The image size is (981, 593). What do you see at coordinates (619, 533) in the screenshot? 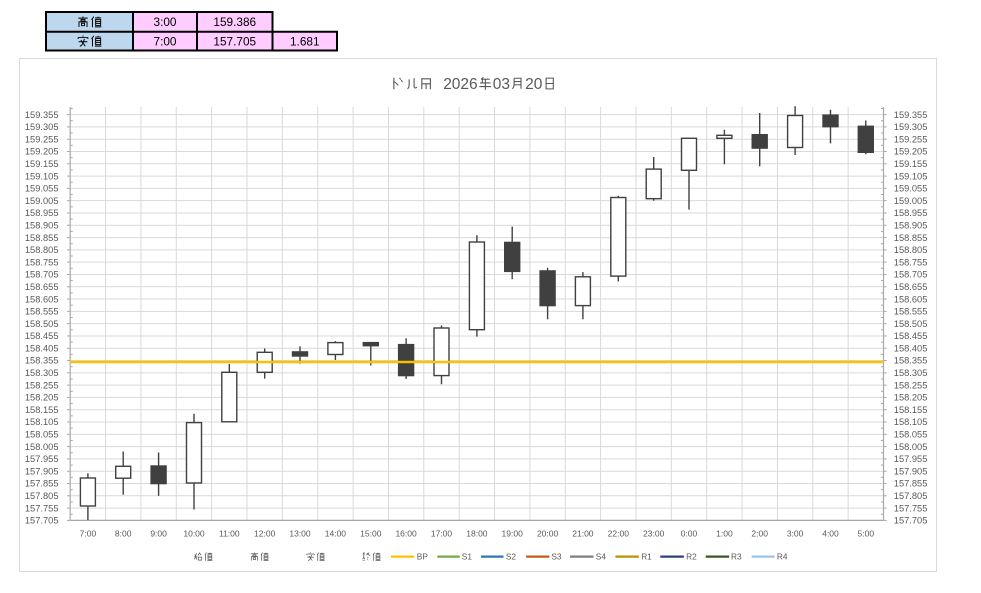
I see `svg-text: 22:00` at bounding box center [619, 533].